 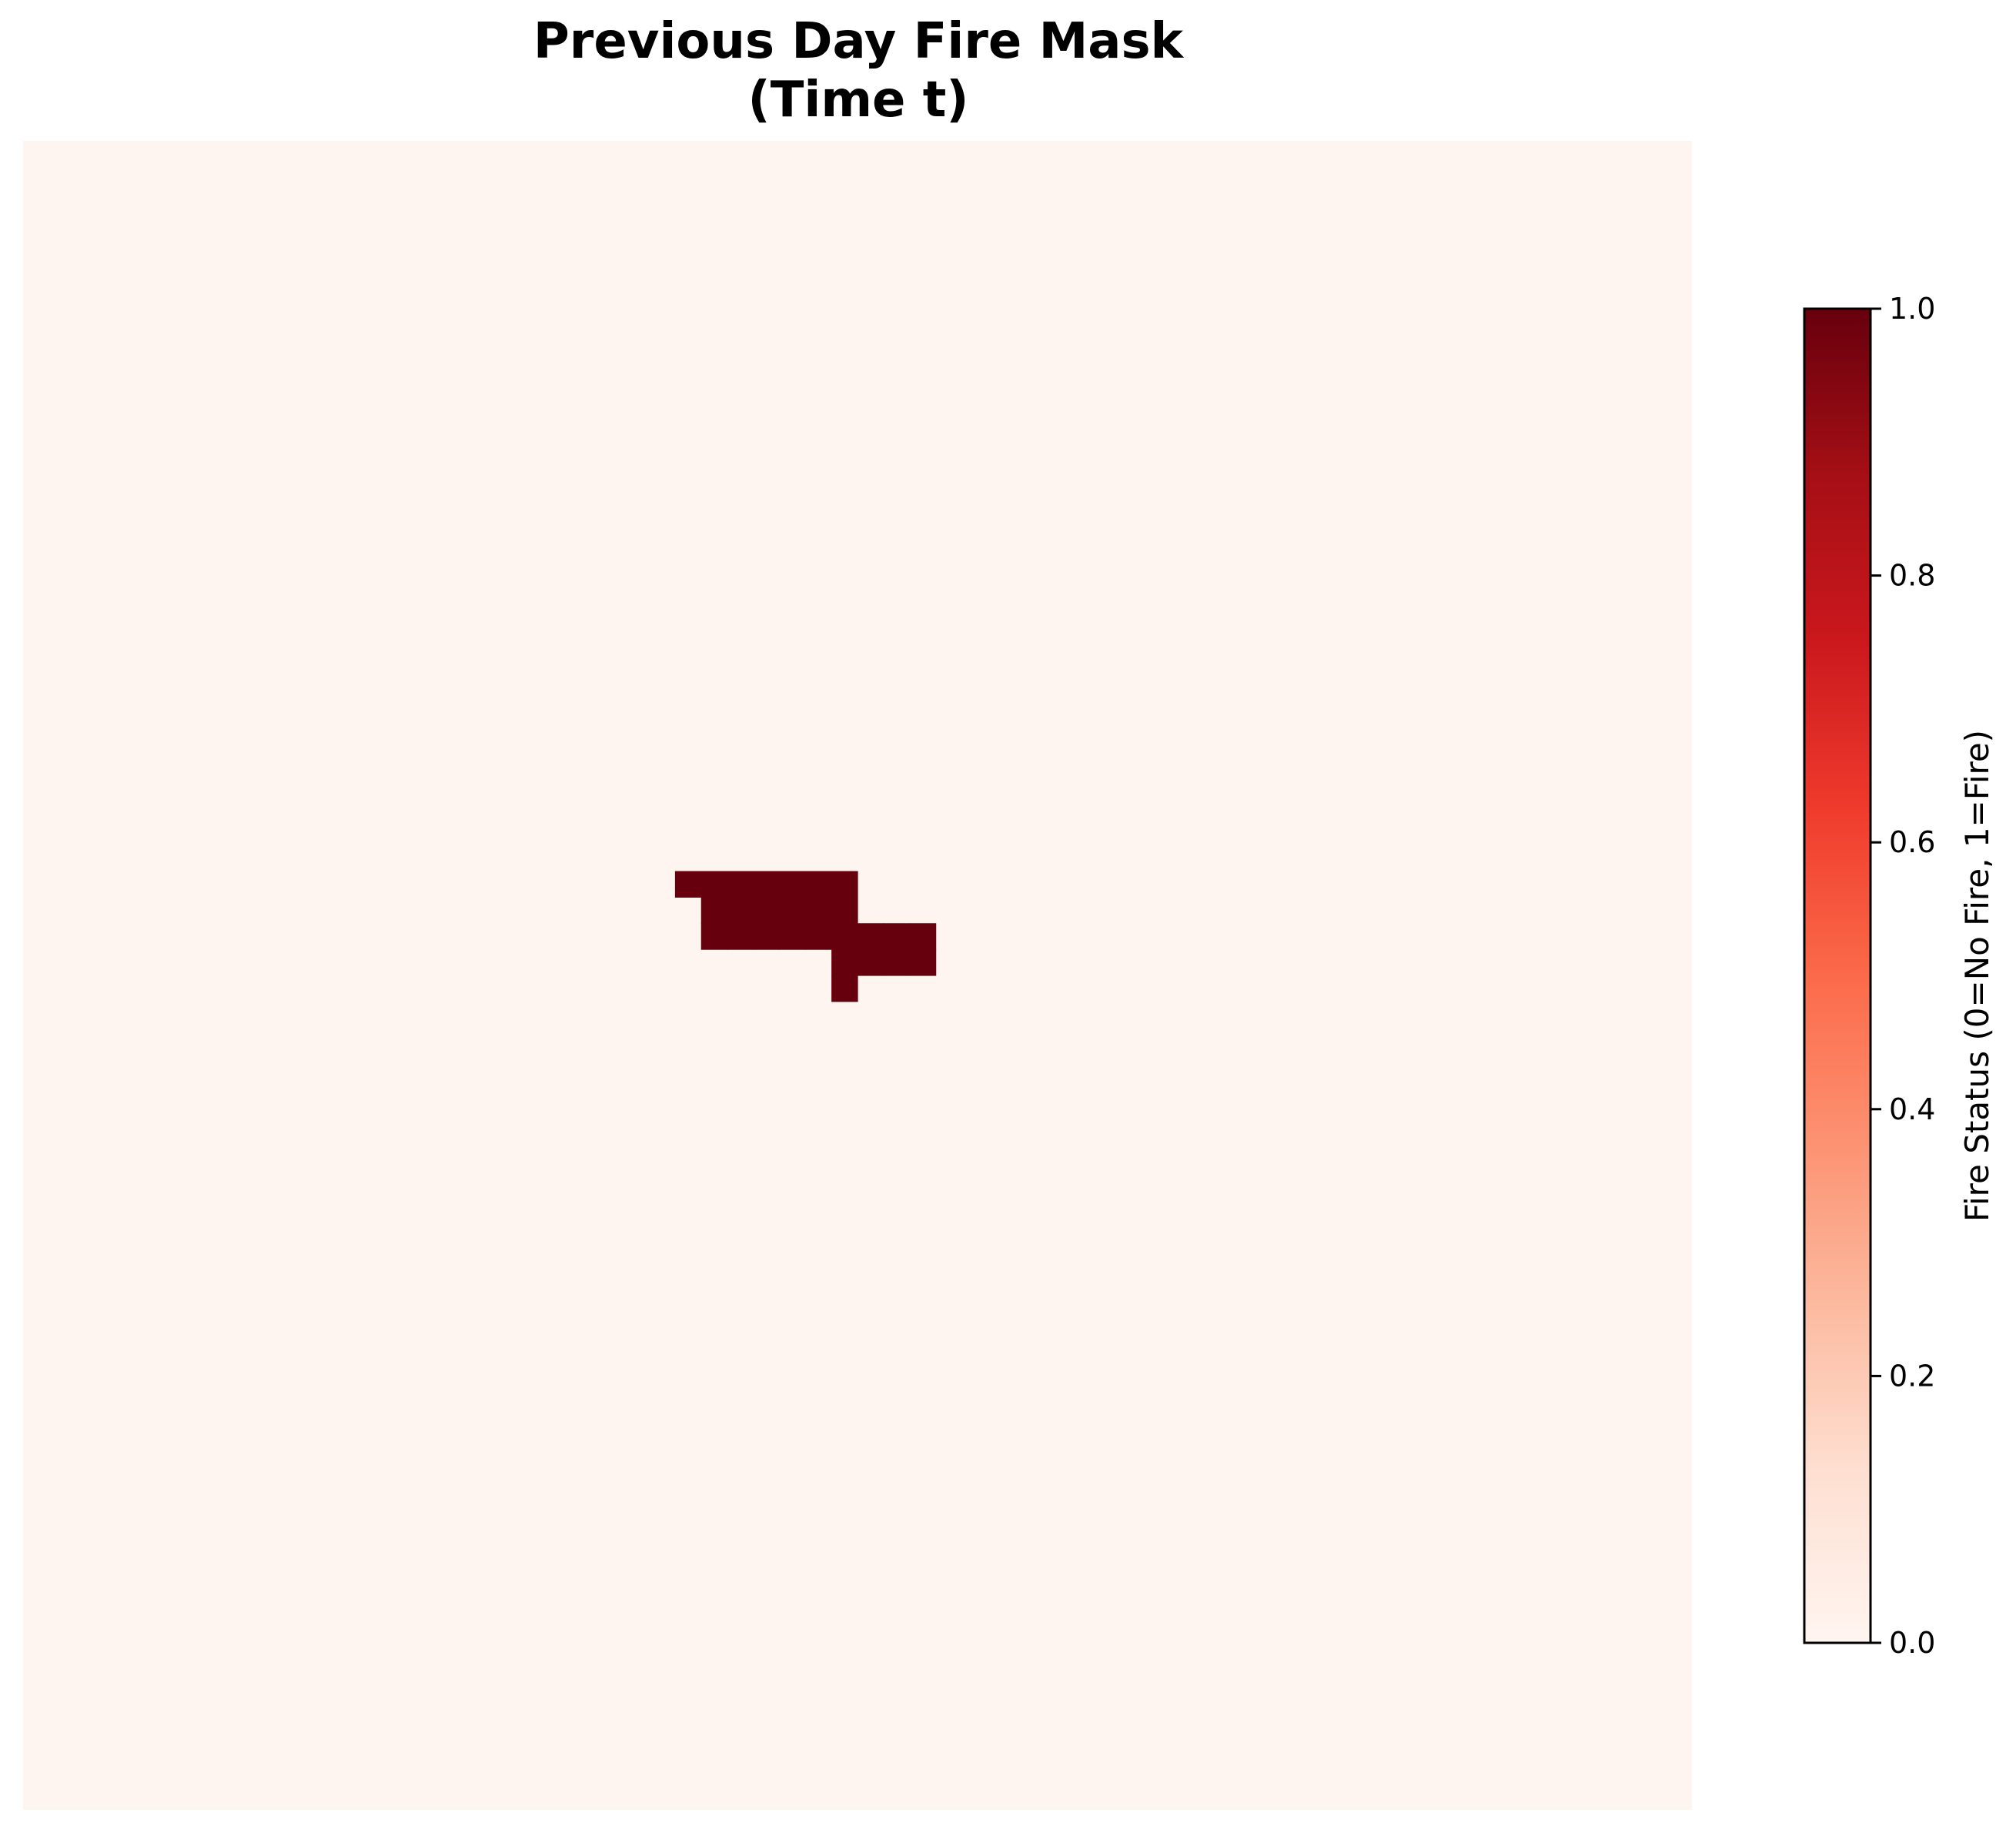 I want to click on colorbar-tick-label: 1.0, so click(x=1912, y=309).